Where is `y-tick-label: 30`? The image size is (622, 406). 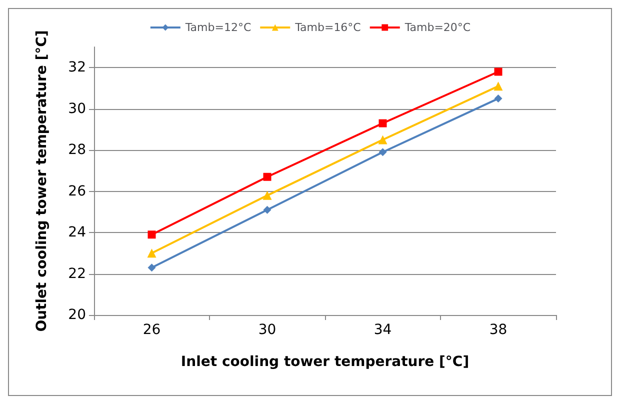
y-tick-label: 30 is located at coordinates (77, 108).